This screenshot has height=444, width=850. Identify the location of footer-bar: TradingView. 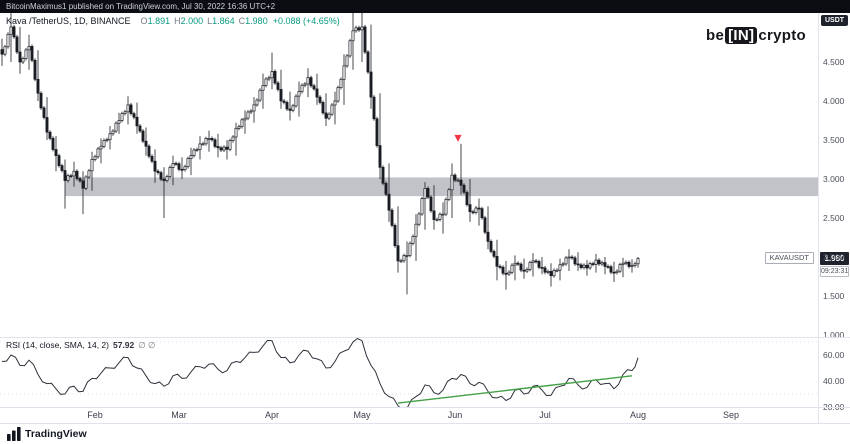
(425, 434).